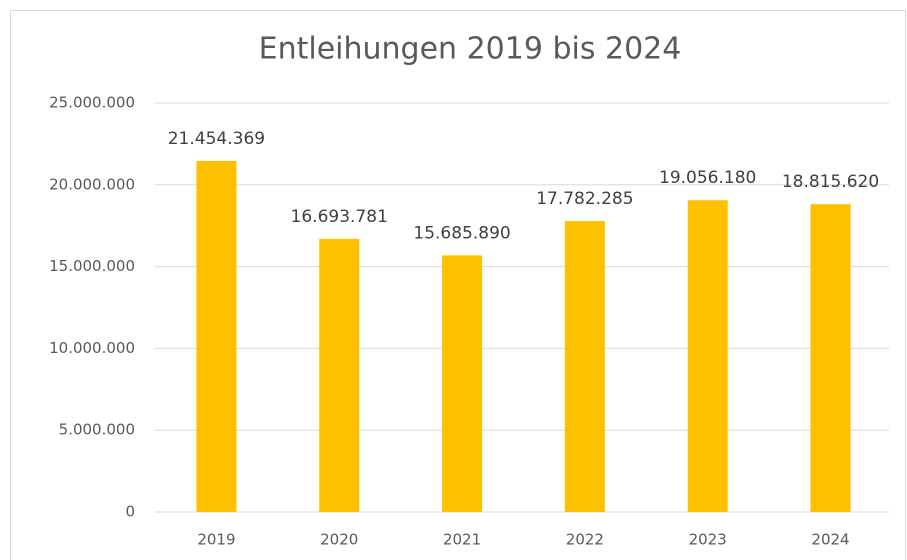 The height and width of the screenshot is (560, 907). Describe the element at coordinates (92, 103) in the screenshot. I see `y-tick-label: 25.000.000` at that location.